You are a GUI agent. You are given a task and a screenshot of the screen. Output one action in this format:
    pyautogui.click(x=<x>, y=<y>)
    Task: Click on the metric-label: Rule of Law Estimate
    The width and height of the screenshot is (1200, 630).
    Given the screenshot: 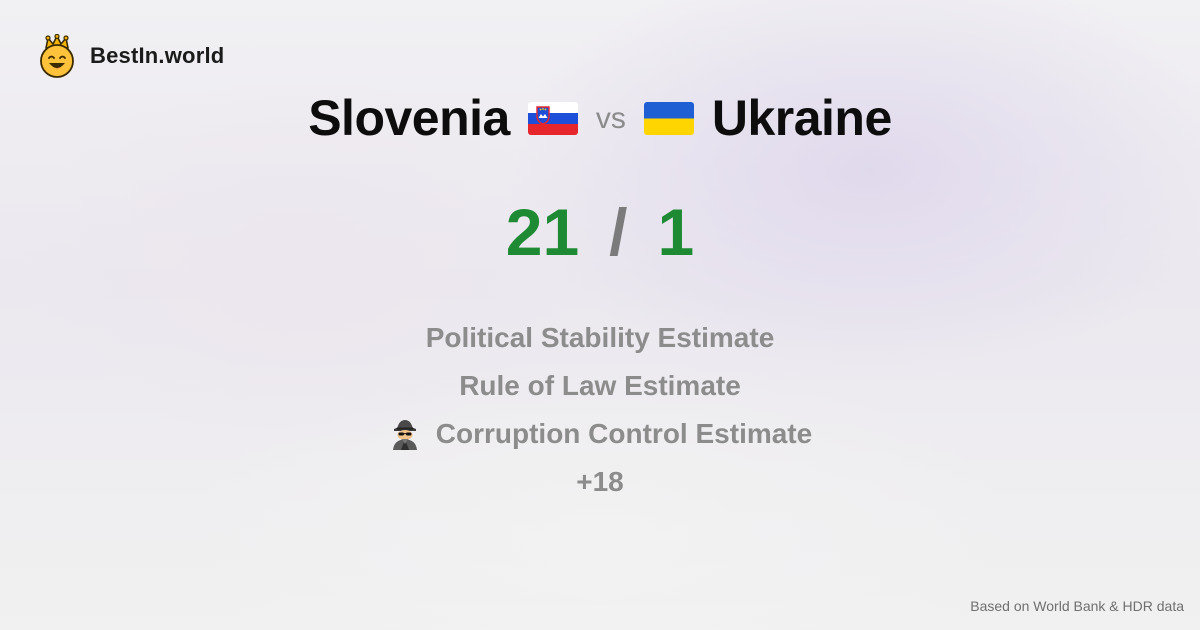 What is the action you would take?
    pyautogui.click(x=600, y=385)
    